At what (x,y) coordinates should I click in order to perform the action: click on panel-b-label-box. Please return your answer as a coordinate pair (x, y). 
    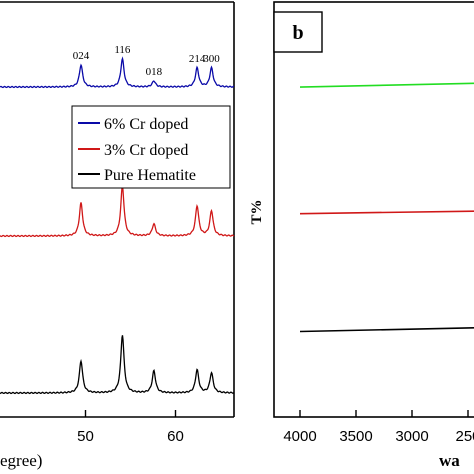
    Looking at the image, I should click on (298, 32).